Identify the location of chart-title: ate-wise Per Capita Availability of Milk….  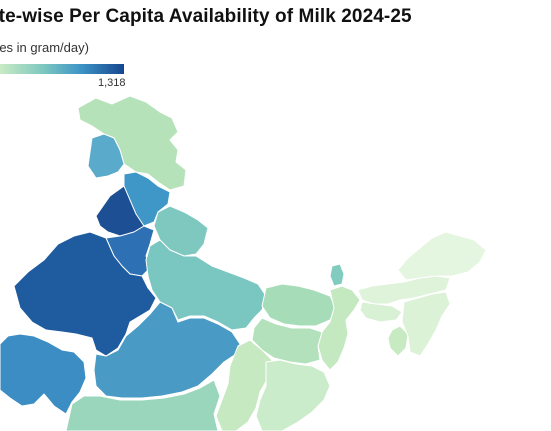
(206, 16).